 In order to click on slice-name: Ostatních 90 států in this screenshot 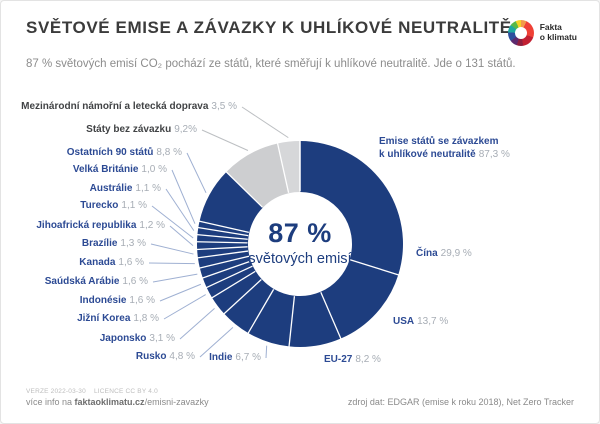, I will do `click(110, 152)`.